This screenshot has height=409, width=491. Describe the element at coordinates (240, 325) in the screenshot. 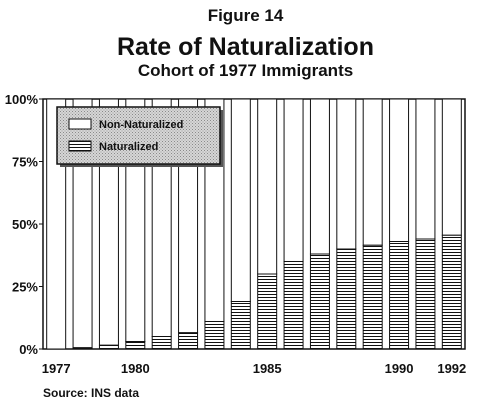

I see `bar-naturalized-1984` at that location.